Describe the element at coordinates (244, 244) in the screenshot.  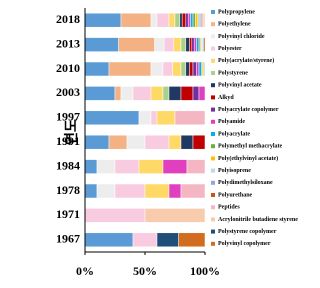
I see `legend-label: Polyvinyl copolymer` at that location.